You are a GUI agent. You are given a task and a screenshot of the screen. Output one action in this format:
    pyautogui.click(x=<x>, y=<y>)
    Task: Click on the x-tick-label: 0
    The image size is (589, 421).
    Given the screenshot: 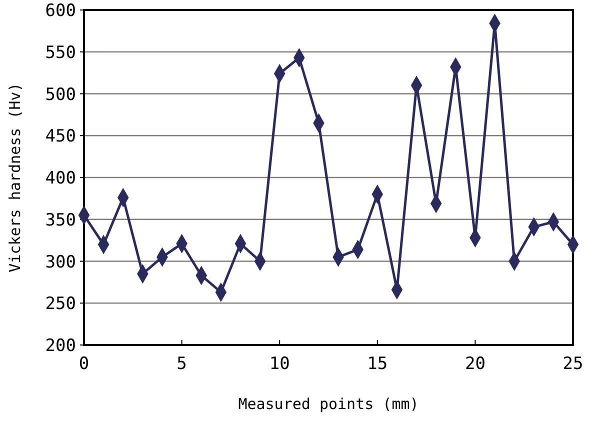 What is the action you would take?
    pyautogui.click(x=84, y=364)
    